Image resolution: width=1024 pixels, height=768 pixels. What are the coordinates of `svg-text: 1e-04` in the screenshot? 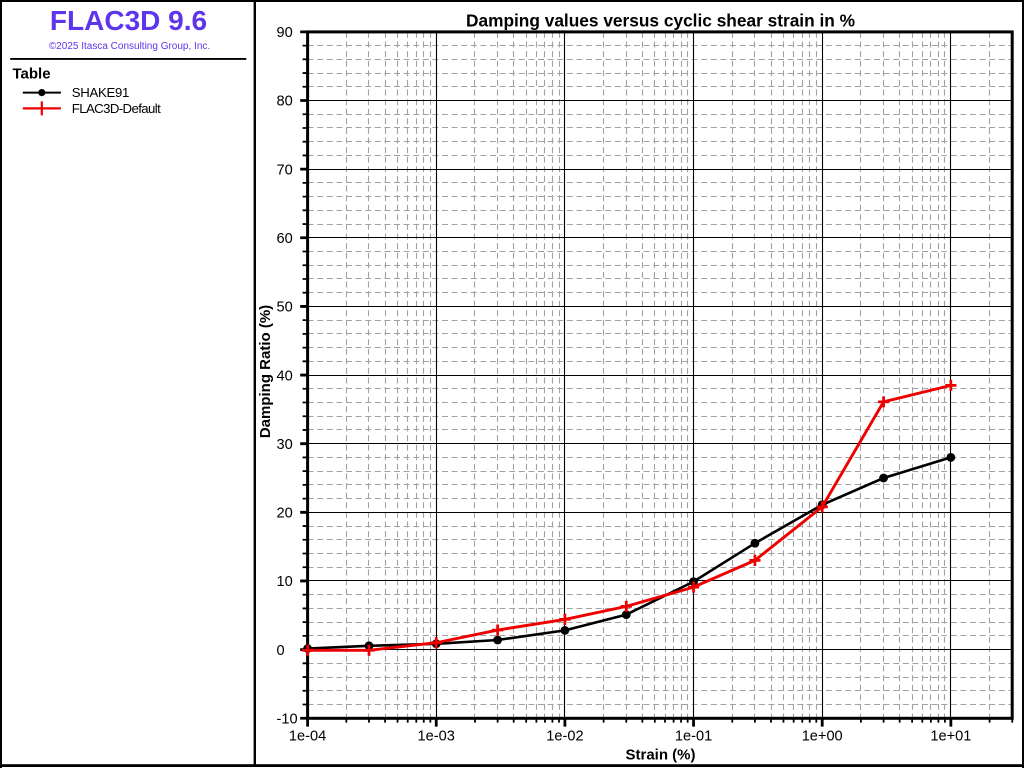 It's located at (307, 737).